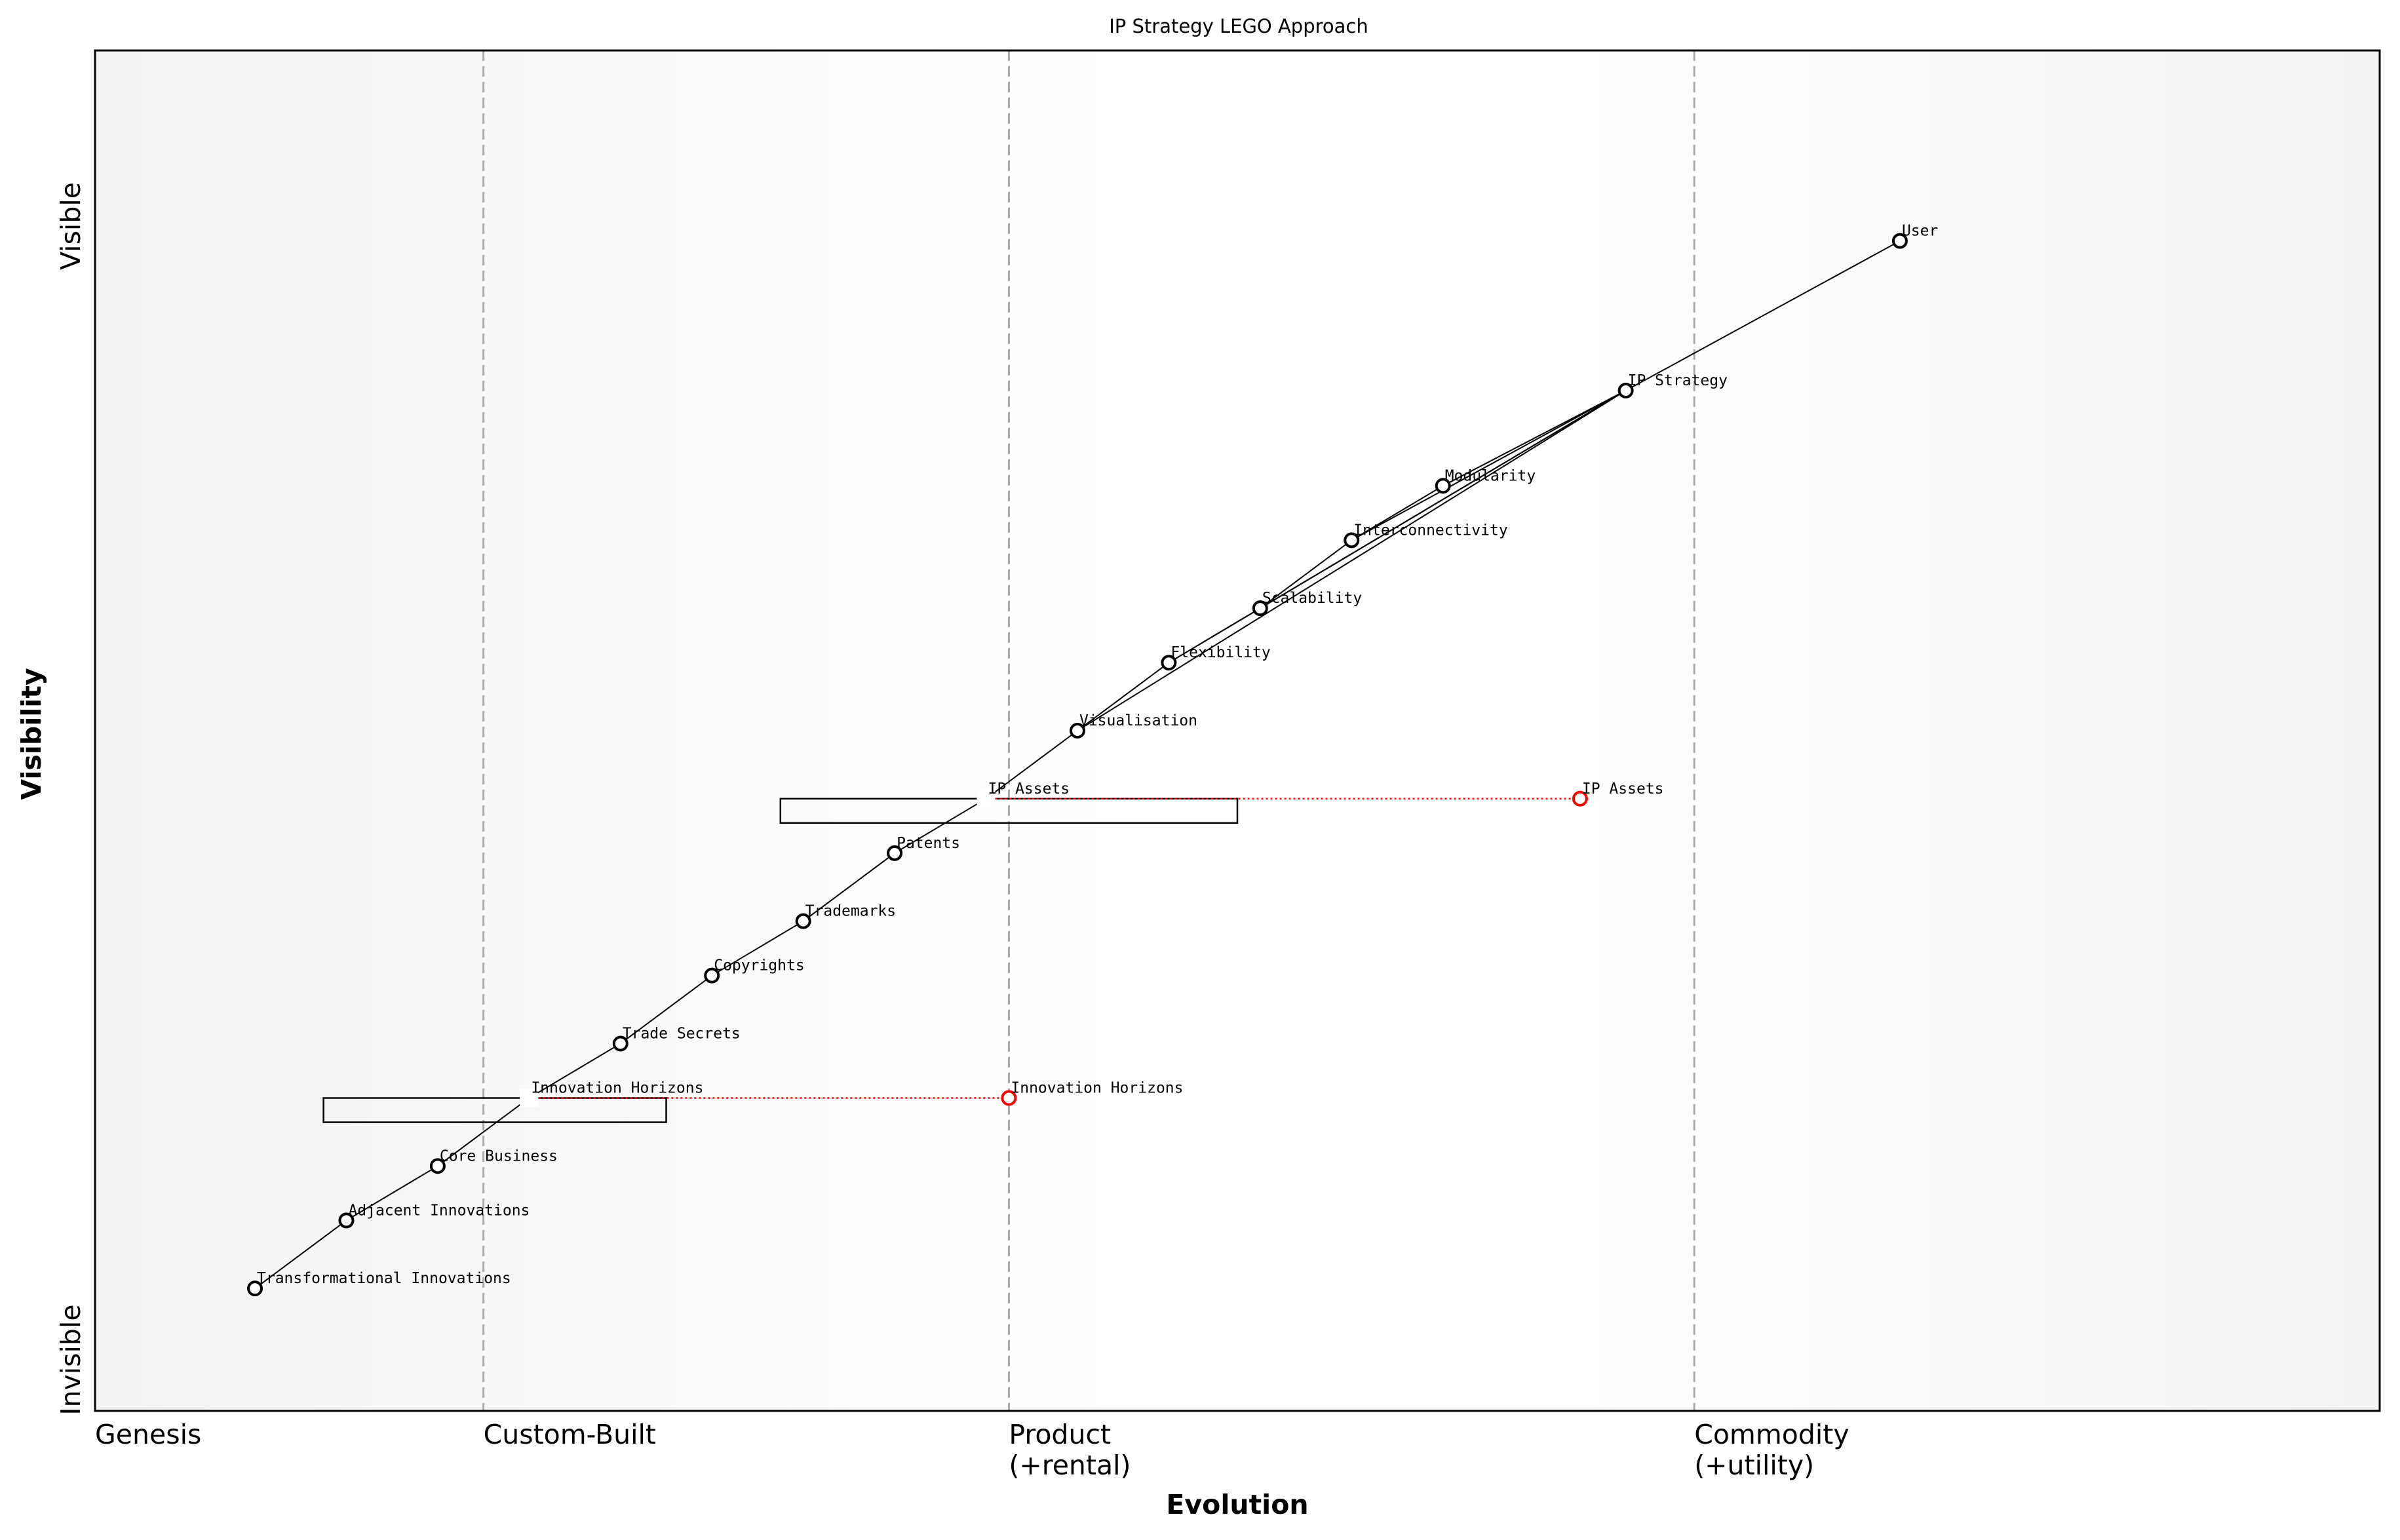 The image size is (2400, 1540). Describe the element at coordinates (384, 1278) in the screenshot. I see `label-transformational-innovations: Transformational Innovations` at that location.